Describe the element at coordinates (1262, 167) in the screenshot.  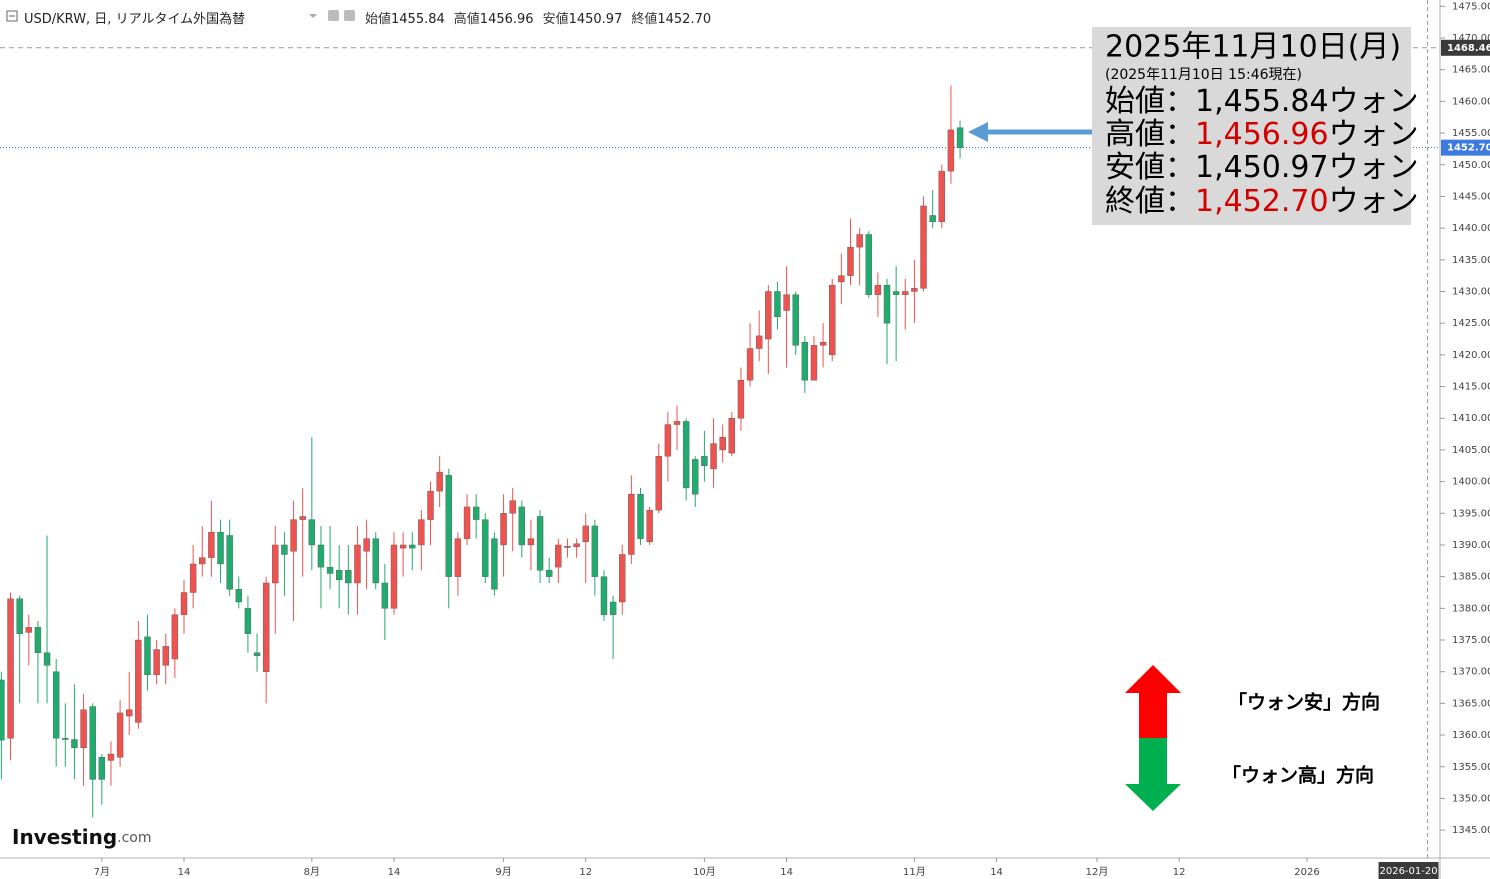
I see `info-row: 安値：1,450.97ウォン` at that location.